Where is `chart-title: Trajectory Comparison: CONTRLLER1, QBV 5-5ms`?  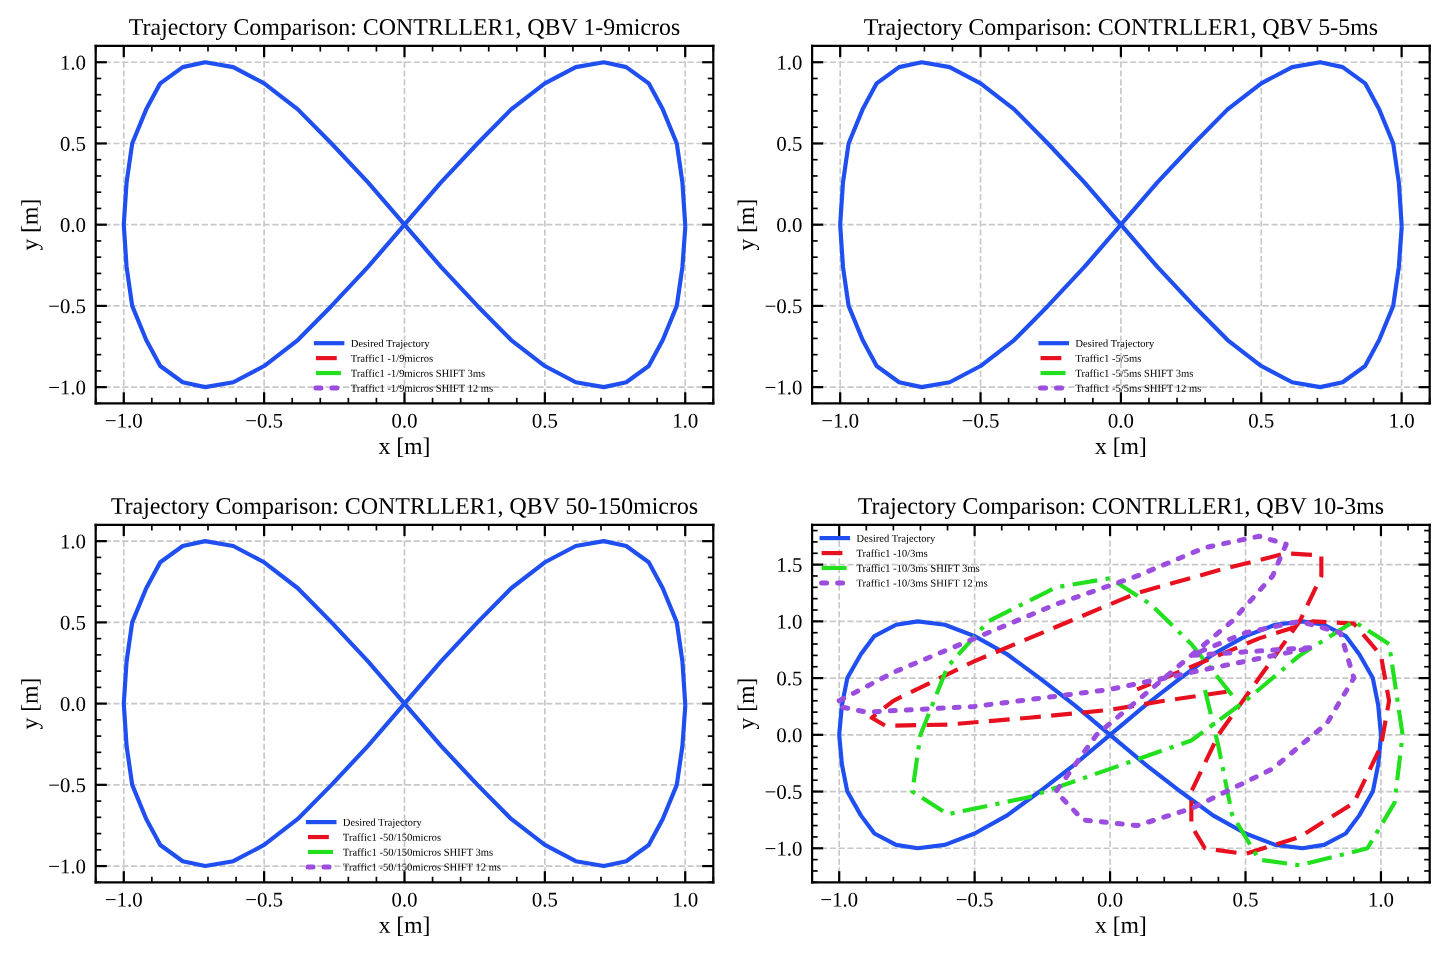
chart-title: Trajectory Comparison: CONTRLLER1, QBV 5-5ms is located at coordinates (1121, 30).